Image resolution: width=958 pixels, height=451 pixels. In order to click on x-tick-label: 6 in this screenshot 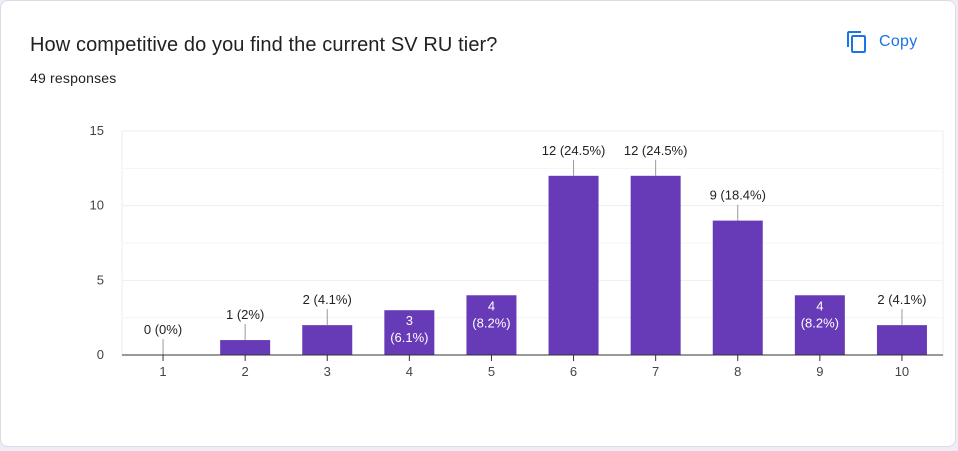, I will do `click(573, 371)`.